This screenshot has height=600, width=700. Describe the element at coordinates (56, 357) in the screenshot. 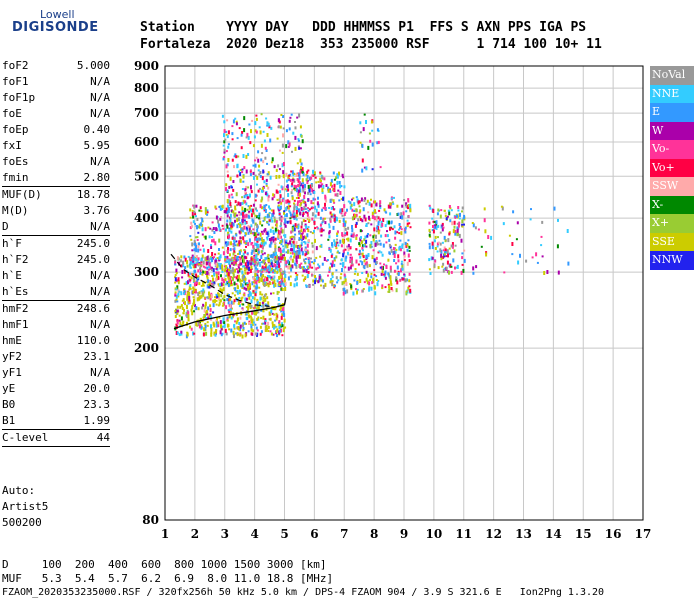

I see `param-row: yF2 23.1` at that location.